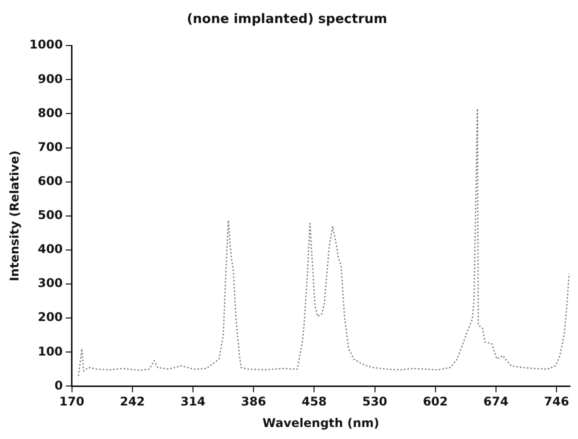  I want to click on y-tick-label: 700, so click(50, 147).